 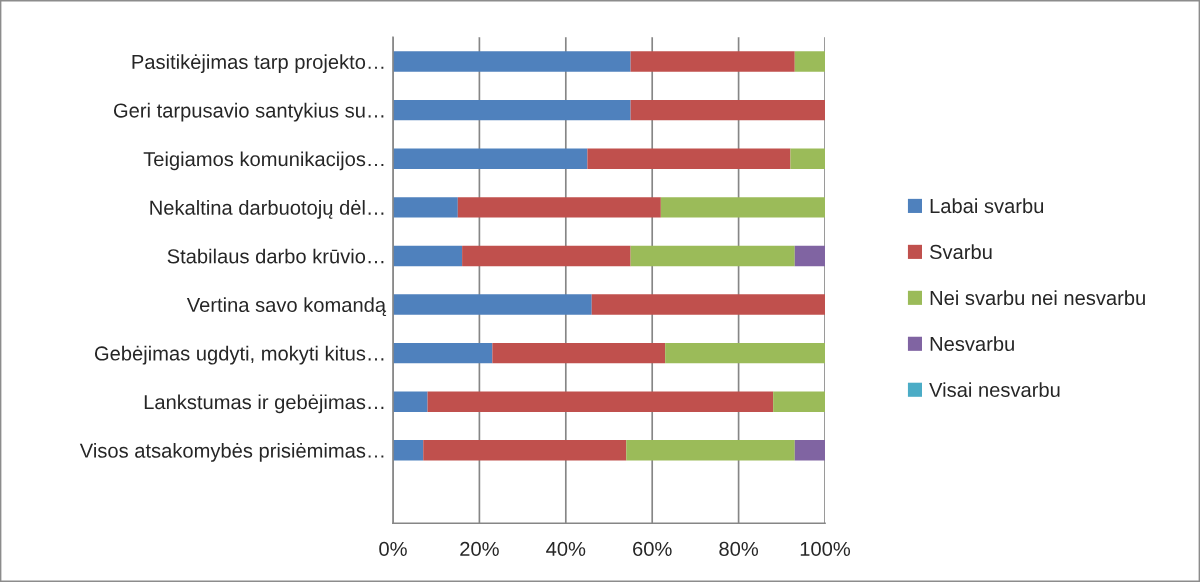 What do you see at coordinates (286, 307) in the screenshot?
I see `y-tick-label: Vertina savo komandą` at bounding box center [286, 307].